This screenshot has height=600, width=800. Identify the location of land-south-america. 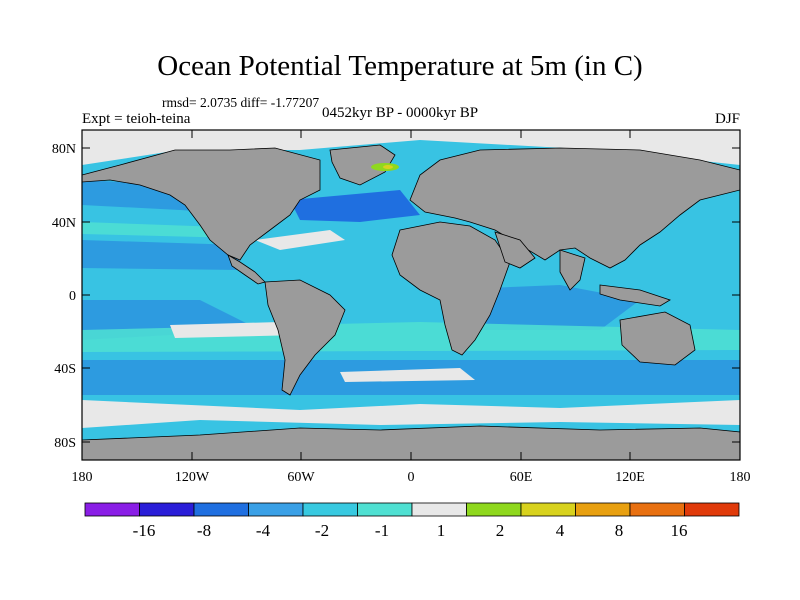
(305, 337).